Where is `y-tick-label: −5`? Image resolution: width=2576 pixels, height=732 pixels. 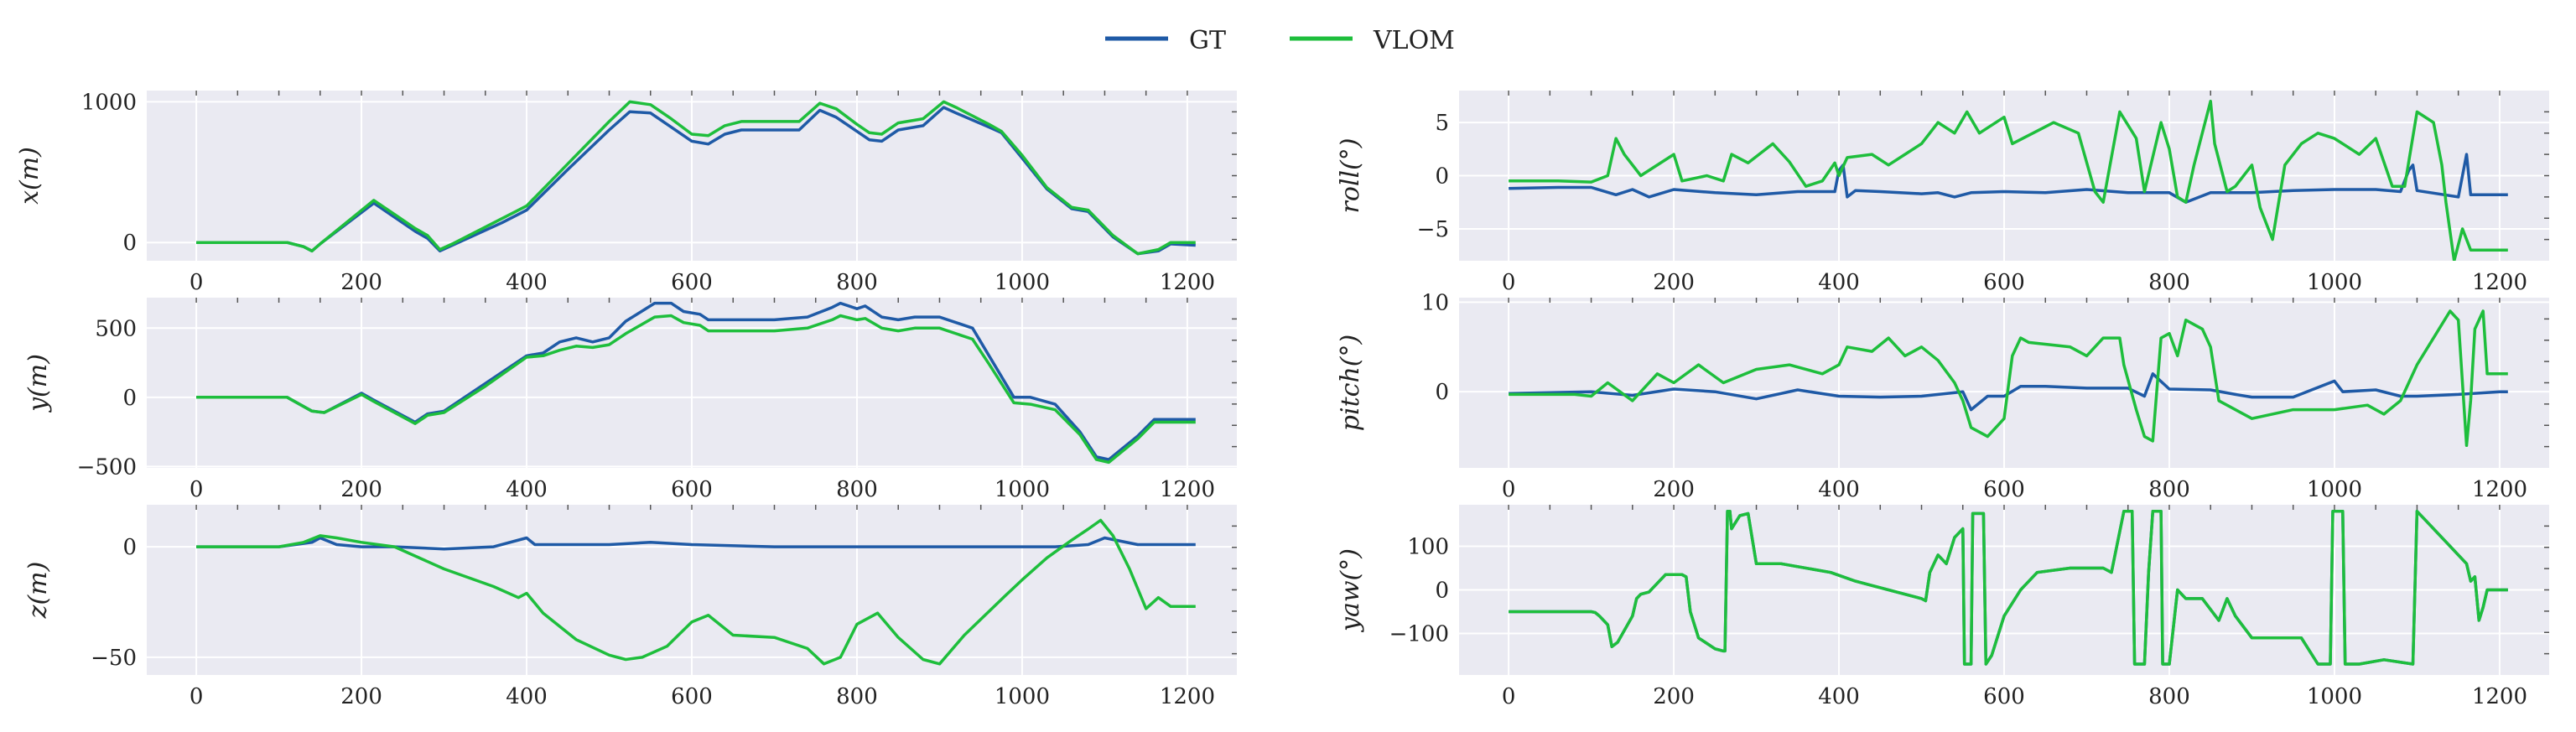
y-tick-label: −5 is located at coordinates (1433, 229).